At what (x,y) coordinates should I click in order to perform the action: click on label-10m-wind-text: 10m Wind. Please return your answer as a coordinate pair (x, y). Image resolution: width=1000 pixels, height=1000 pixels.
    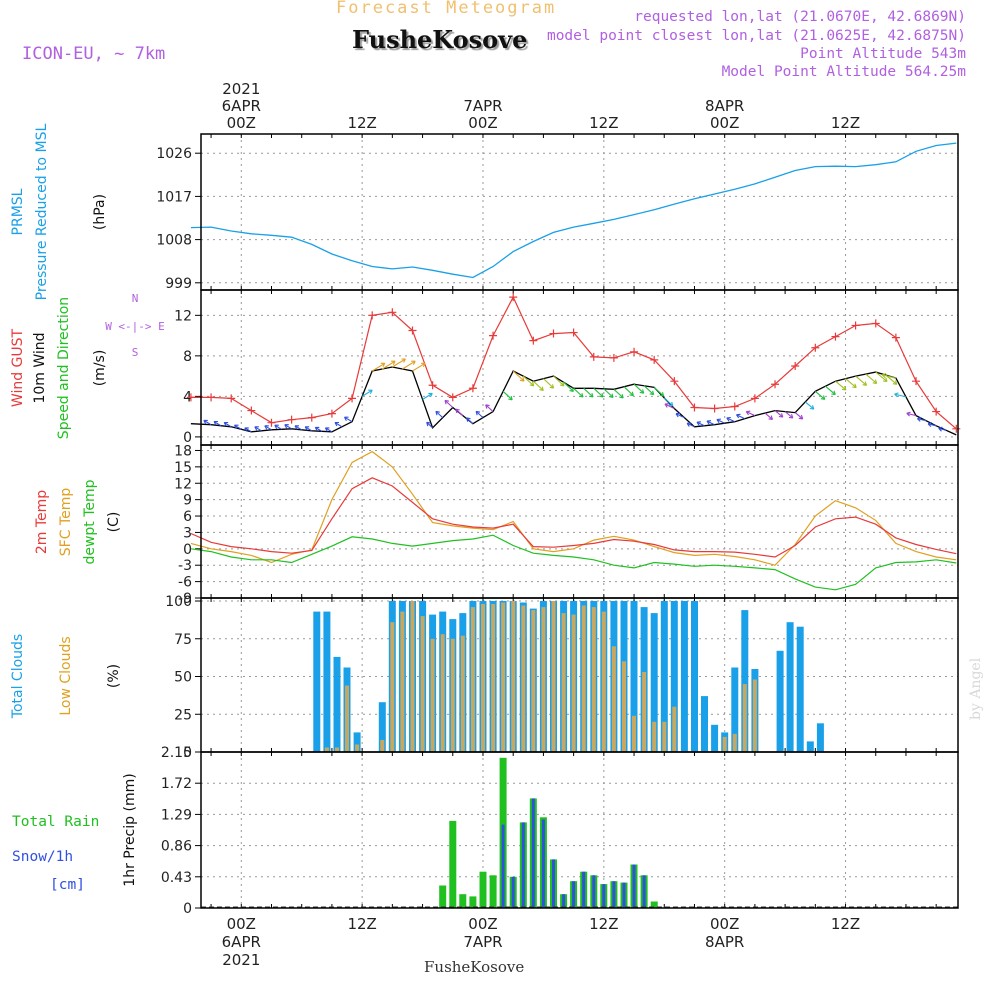
    Looking at the image, I should click on (40, 367).